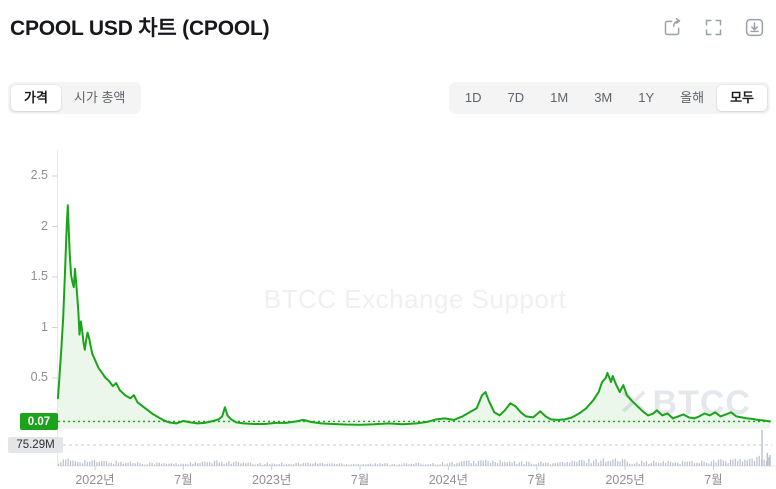  Describe the element at coordinates (473, 98) in the screenshot. I see `range-1d: 1D` at that location.